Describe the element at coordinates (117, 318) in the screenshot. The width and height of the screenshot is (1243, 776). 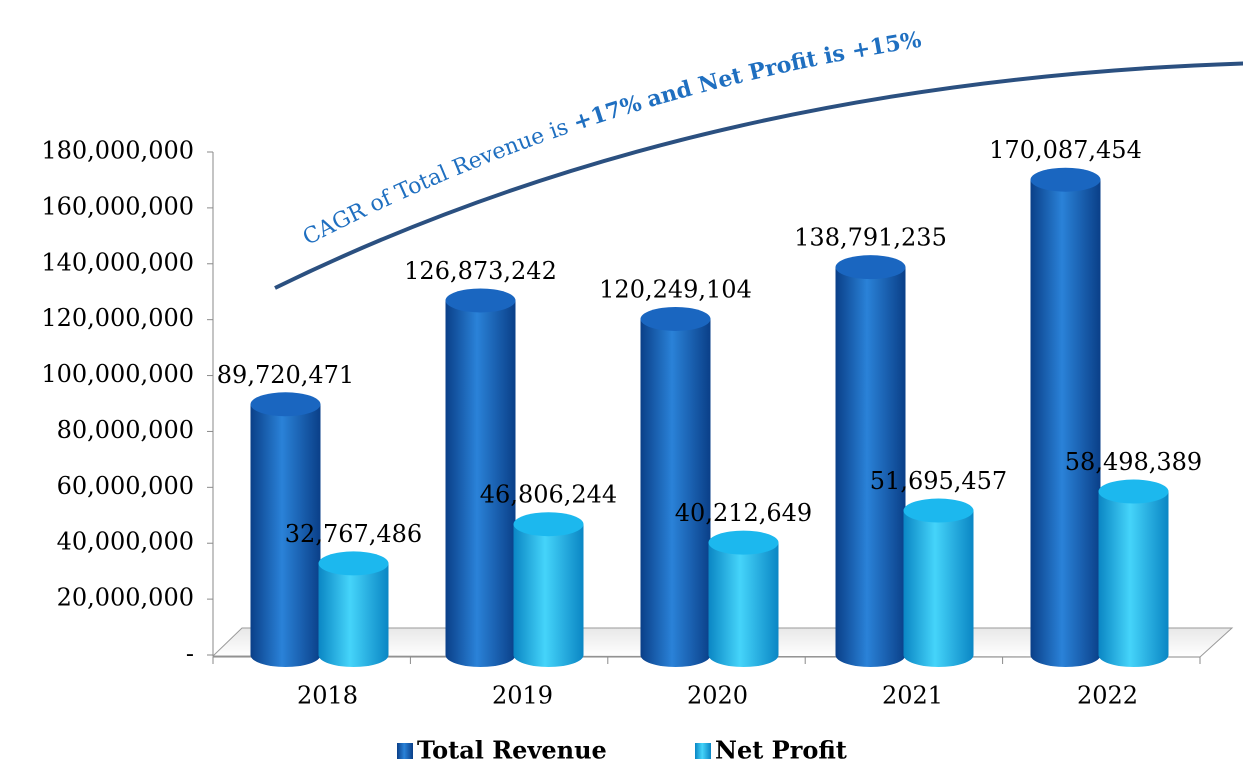
I see `y-tick-label: 120,000,000` at that location.